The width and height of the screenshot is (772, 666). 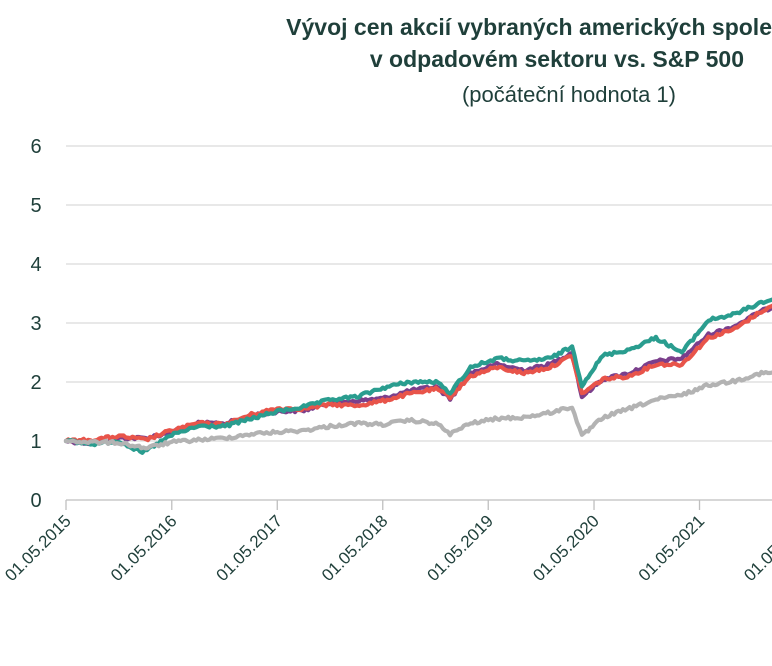 I want to click on y-tick-label: 6, so click(x=35, y=147).